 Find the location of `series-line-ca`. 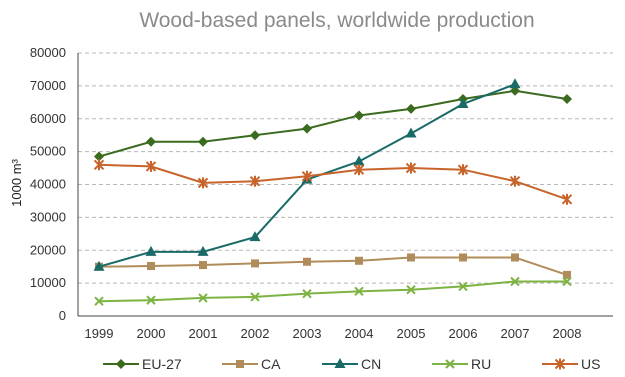

series-line-ca is located at coordinates (333, 266).